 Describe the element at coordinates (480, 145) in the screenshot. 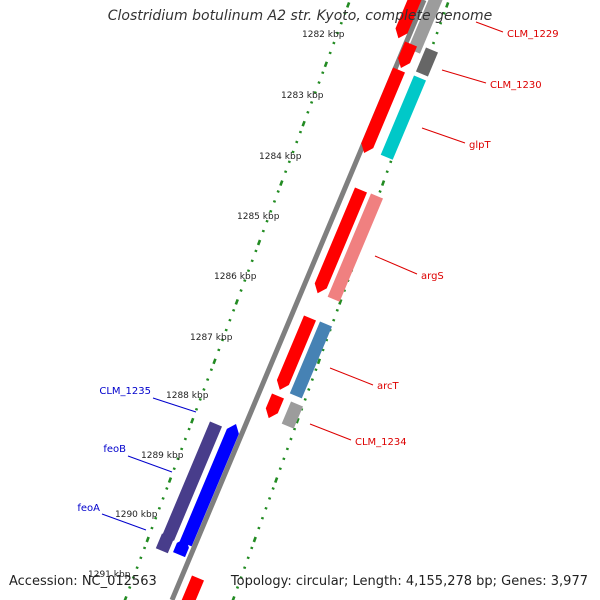

I see `gene-label: glpT` at that location.